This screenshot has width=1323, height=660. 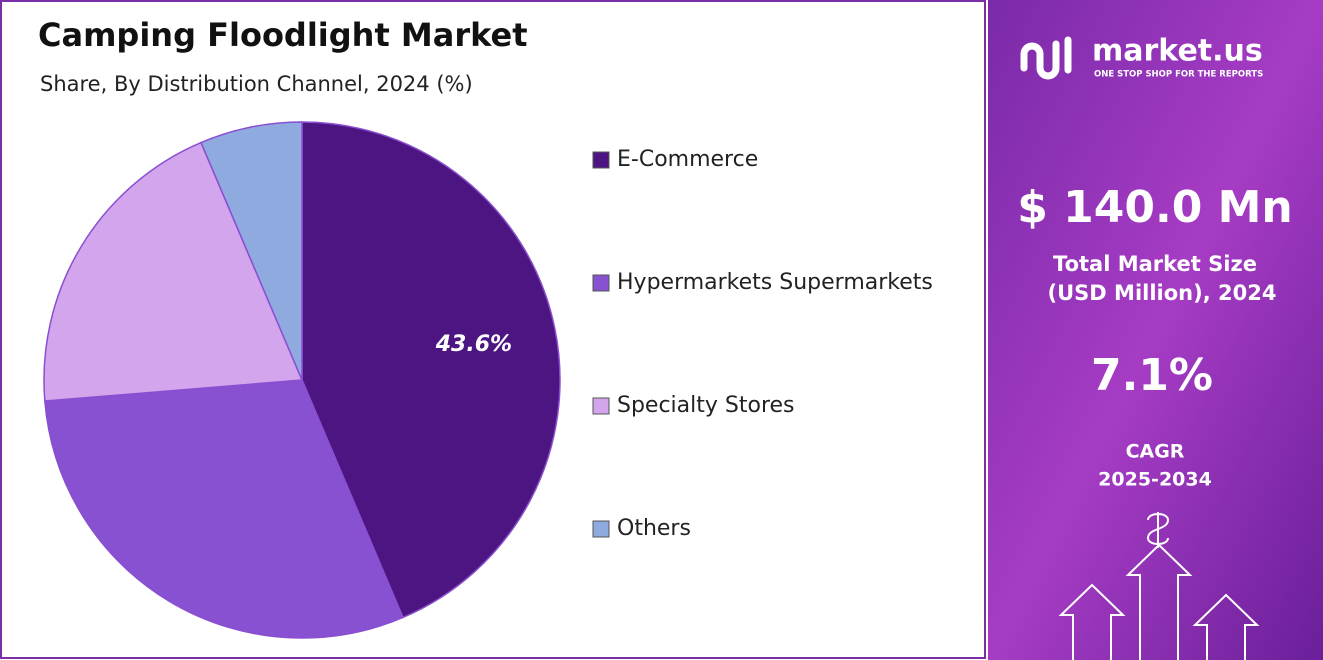 I want to click on cagr-value: 7.1%, so click(x=1152, y=375).